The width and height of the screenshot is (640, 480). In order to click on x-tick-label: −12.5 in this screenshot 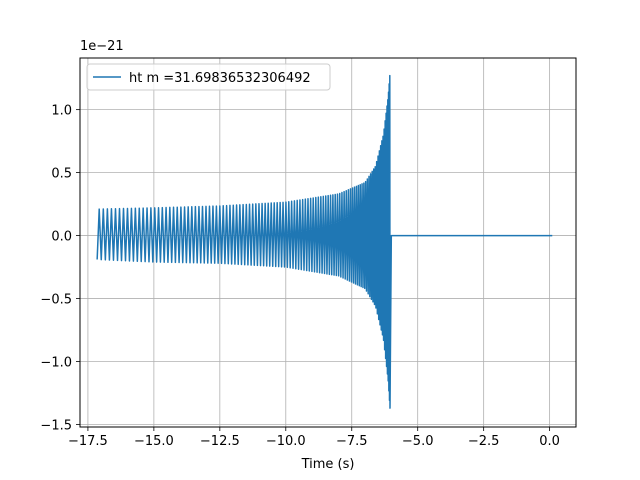, I will do `click(220, 441)`.